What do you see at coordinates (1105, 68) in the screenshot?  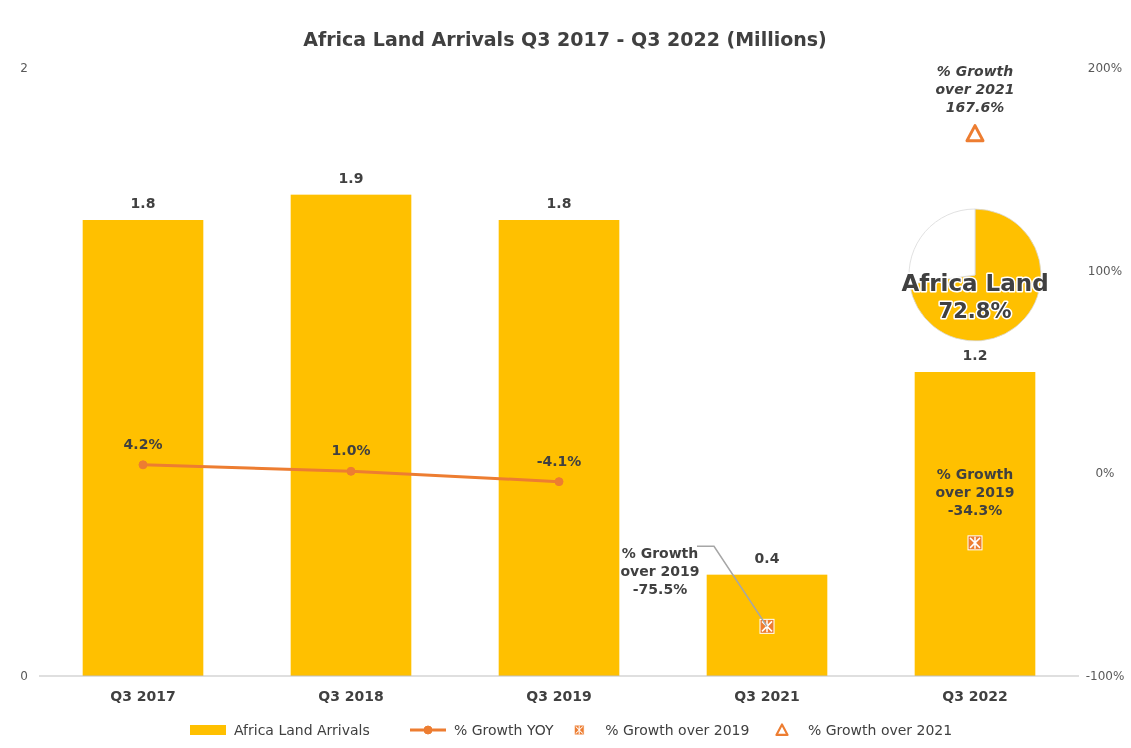 I see `y2-tick-label: 200%` at bounding box center [1105, 68].